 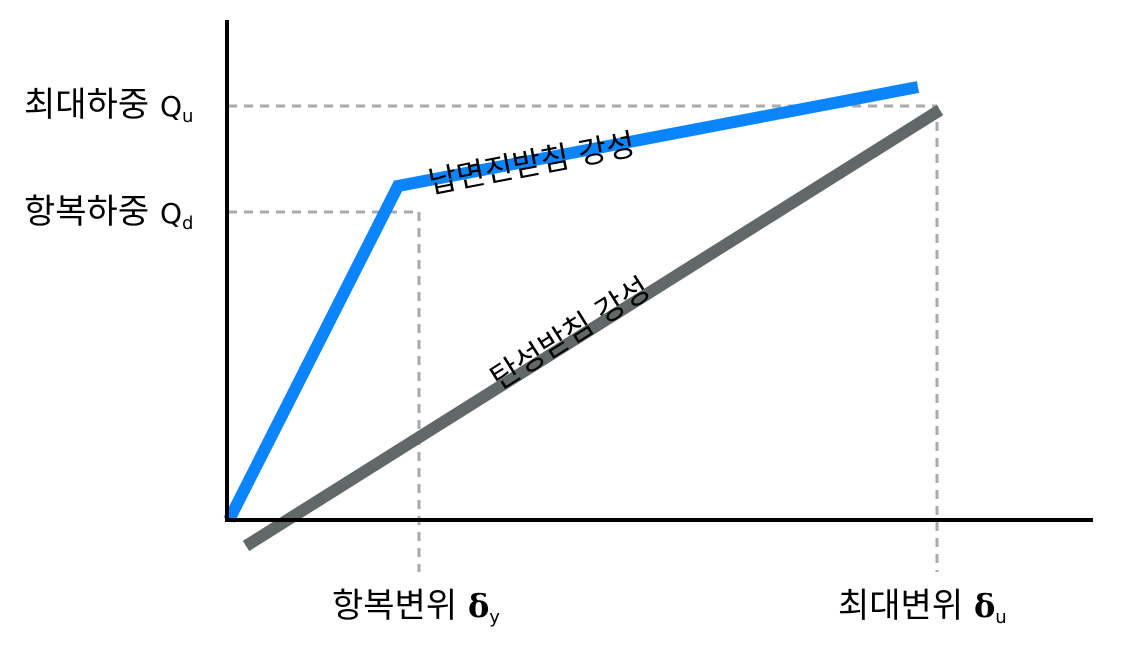 I want to click on yield-displacement-symbol: δ, so click(x=478, y=606).